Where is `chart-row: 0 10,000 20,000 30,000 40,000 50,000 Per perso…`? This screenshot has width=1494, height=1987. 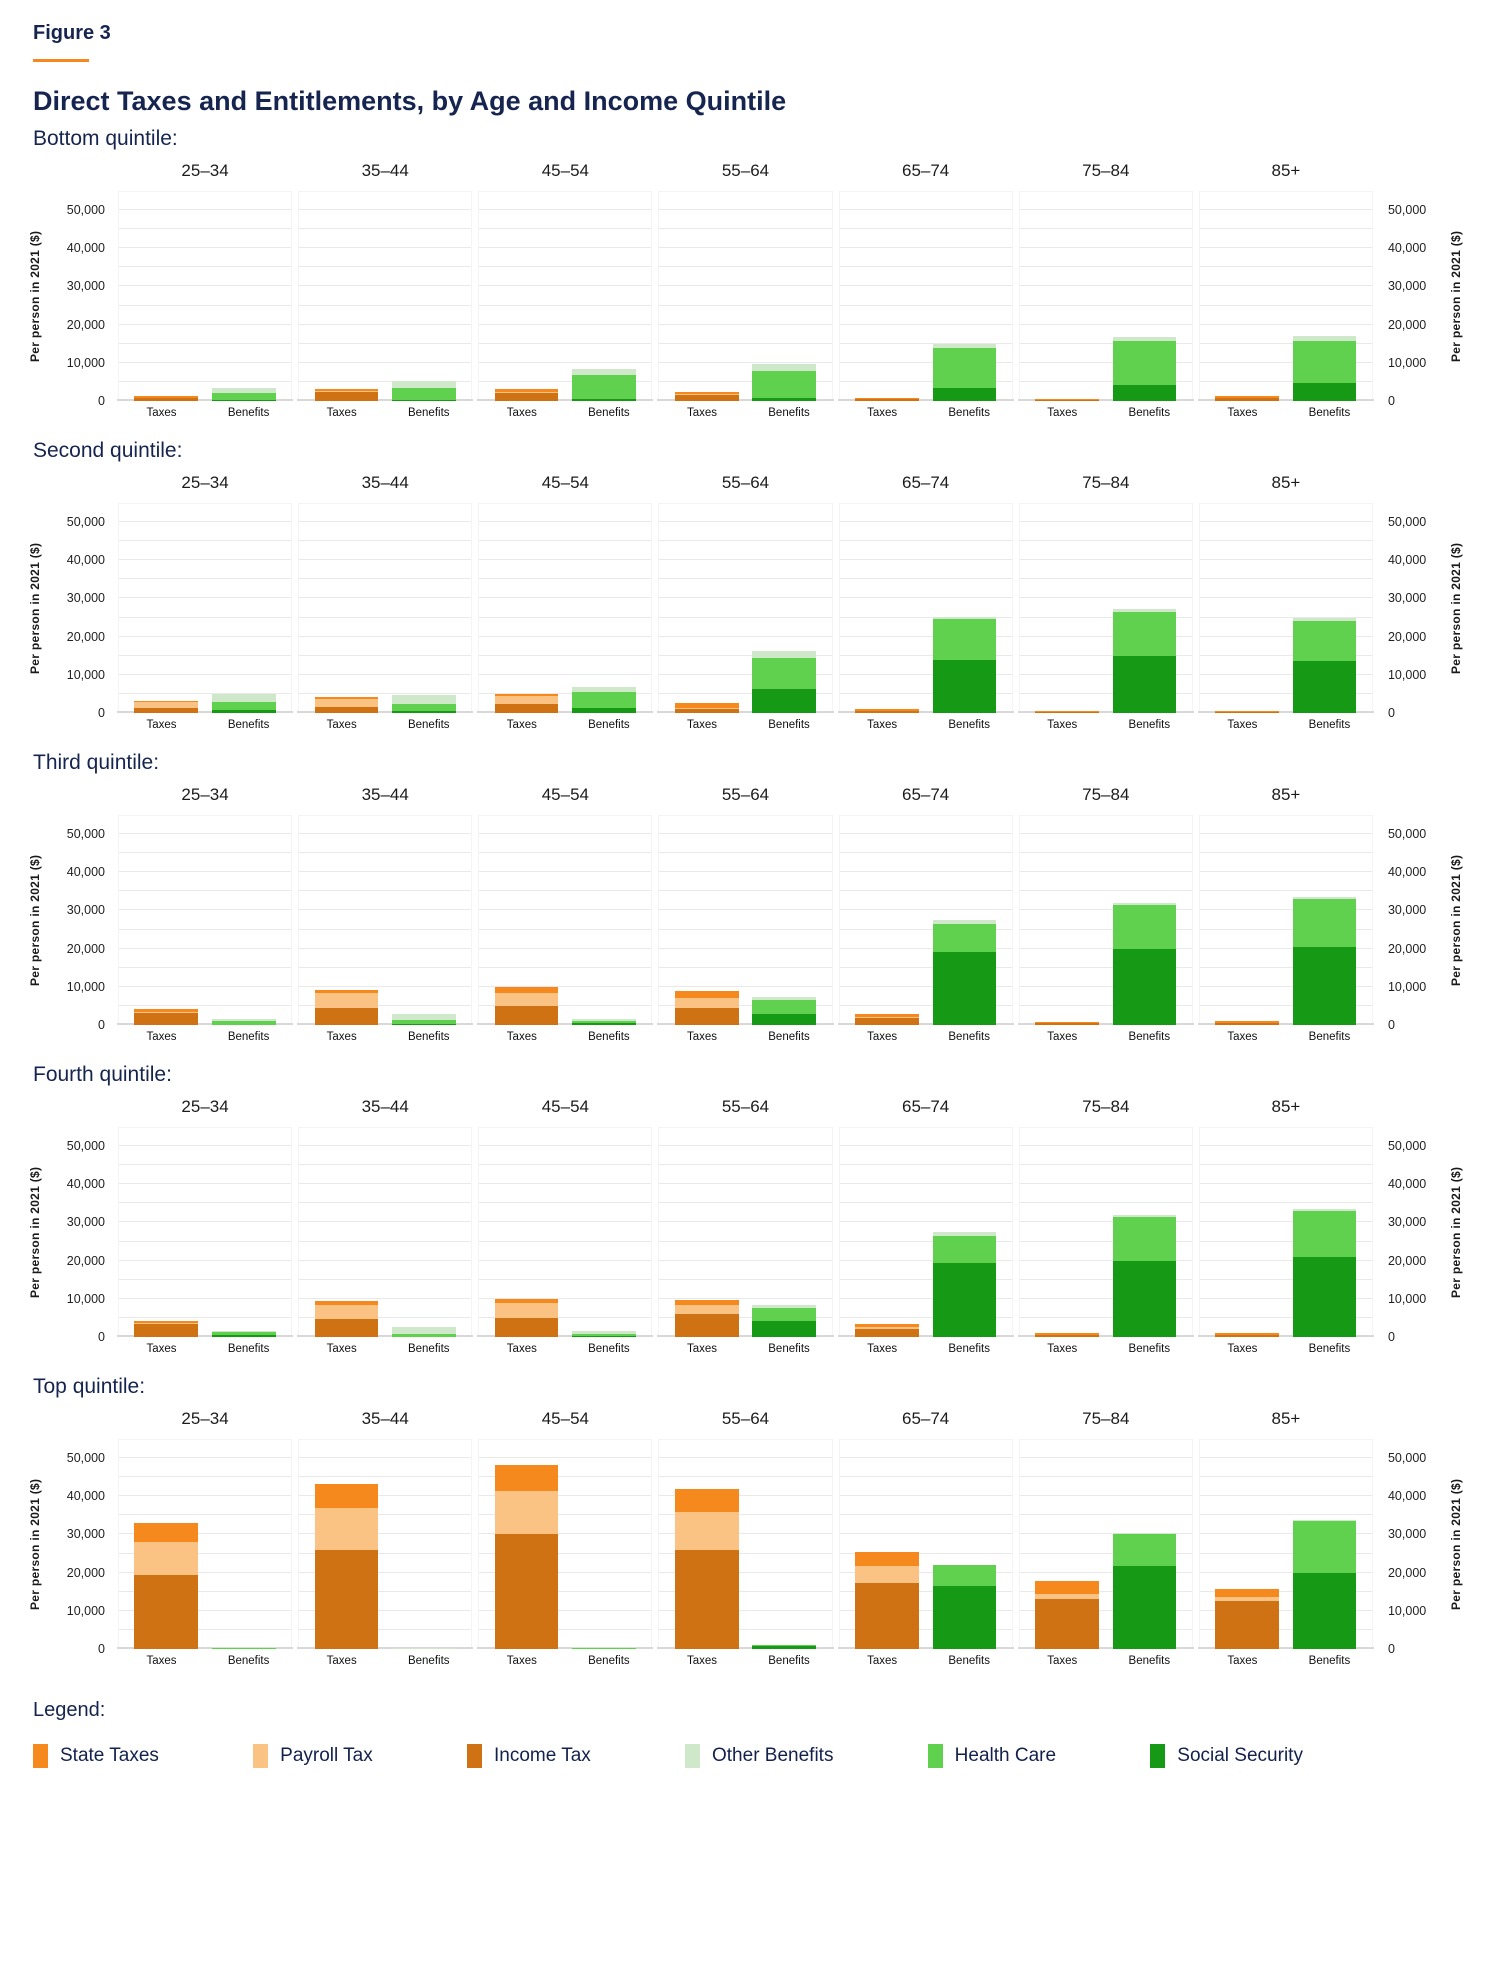 chart-row: 0 10,000 20,000 30,000 40,000 50,000 Per perso… is located at coordinates (745, 917).